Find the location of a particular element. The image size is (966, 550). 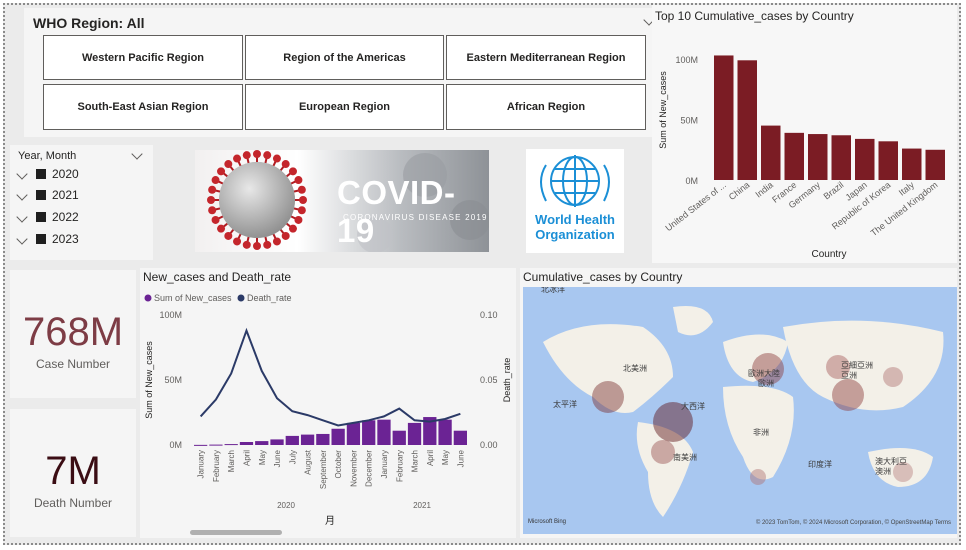

case-kpi-card: 768M Case Number is located at coordinates (73, 334).